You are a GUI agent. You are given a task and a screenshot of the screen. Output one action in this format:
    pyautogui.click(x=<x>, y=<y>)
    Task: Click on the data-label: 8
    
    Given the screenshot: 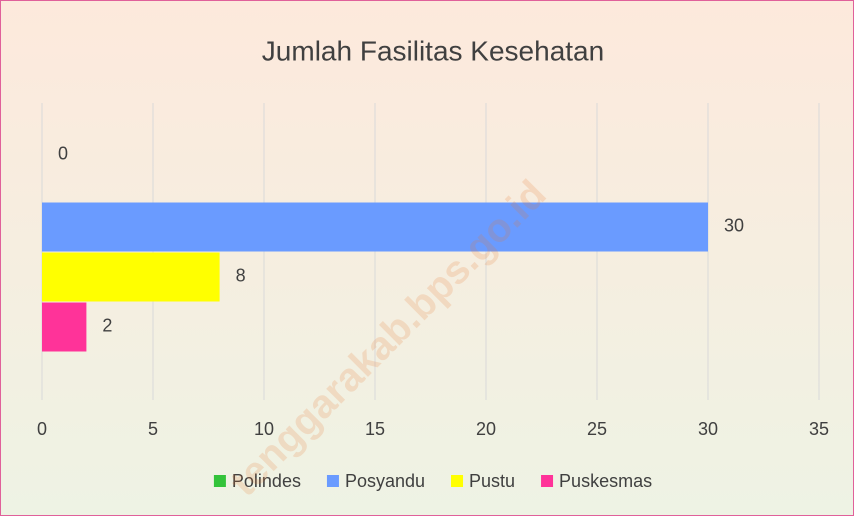 What is the action you would take?
    pyautogui.click(x=241, y=275)
    